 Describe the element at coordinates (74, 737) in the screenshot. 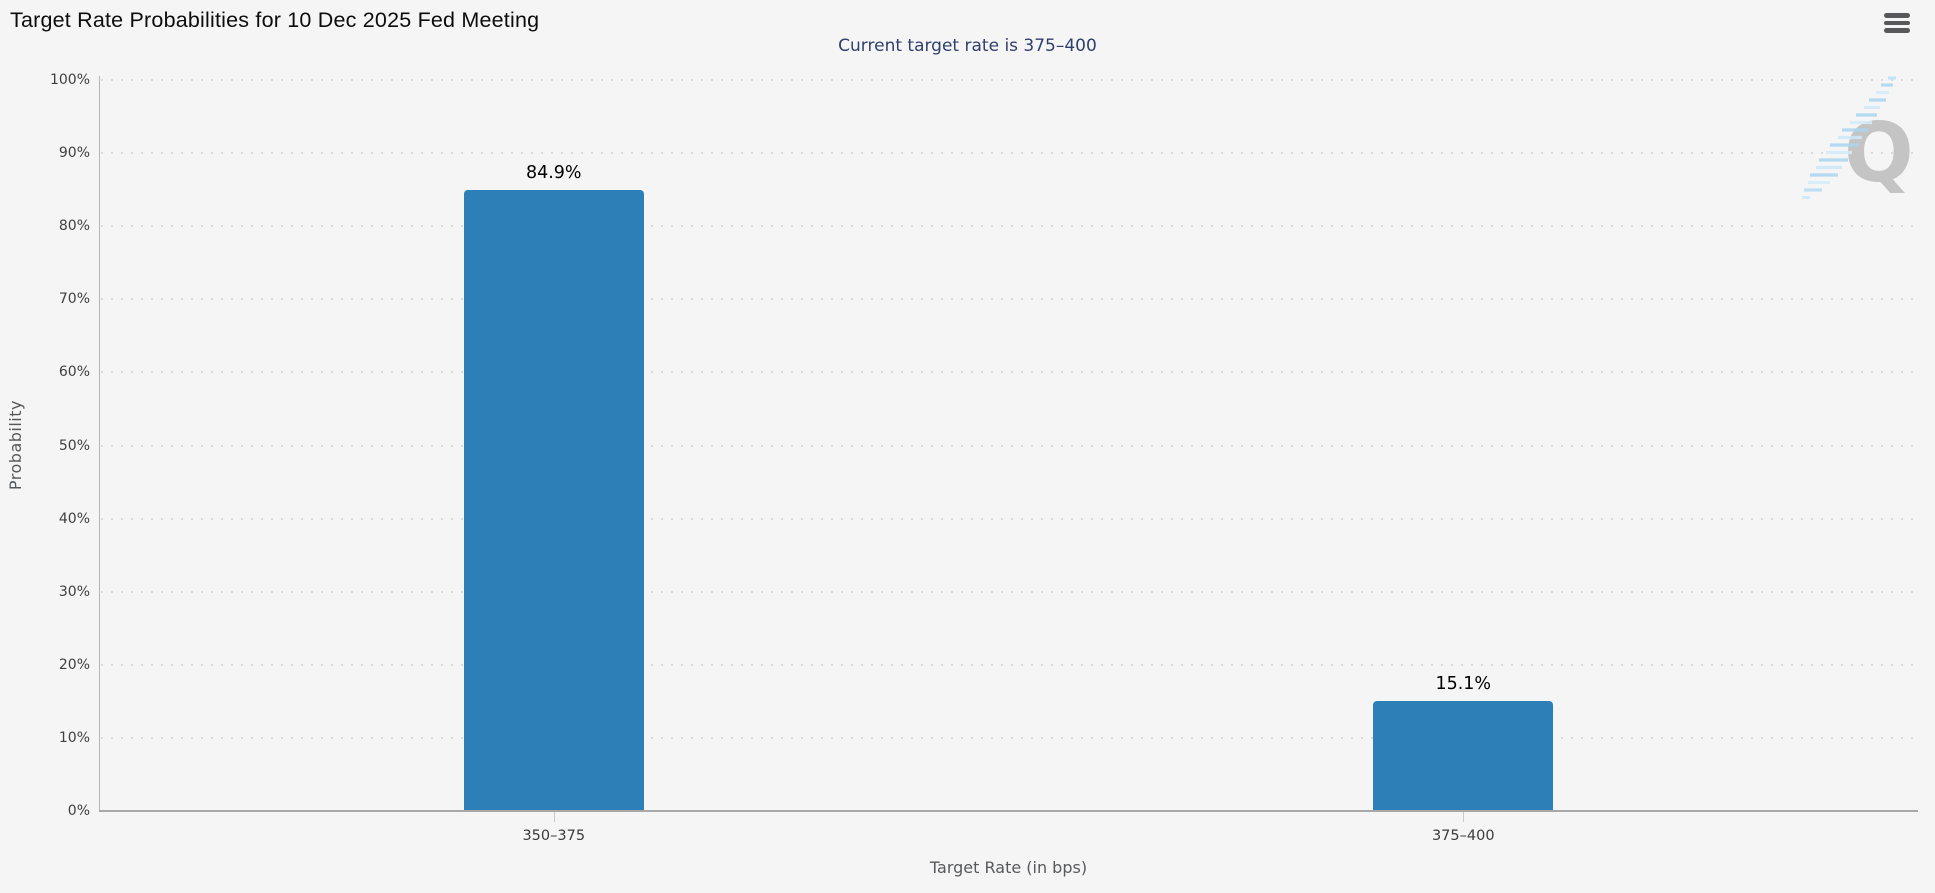

I see `y-tick-label: 10%` at that location.